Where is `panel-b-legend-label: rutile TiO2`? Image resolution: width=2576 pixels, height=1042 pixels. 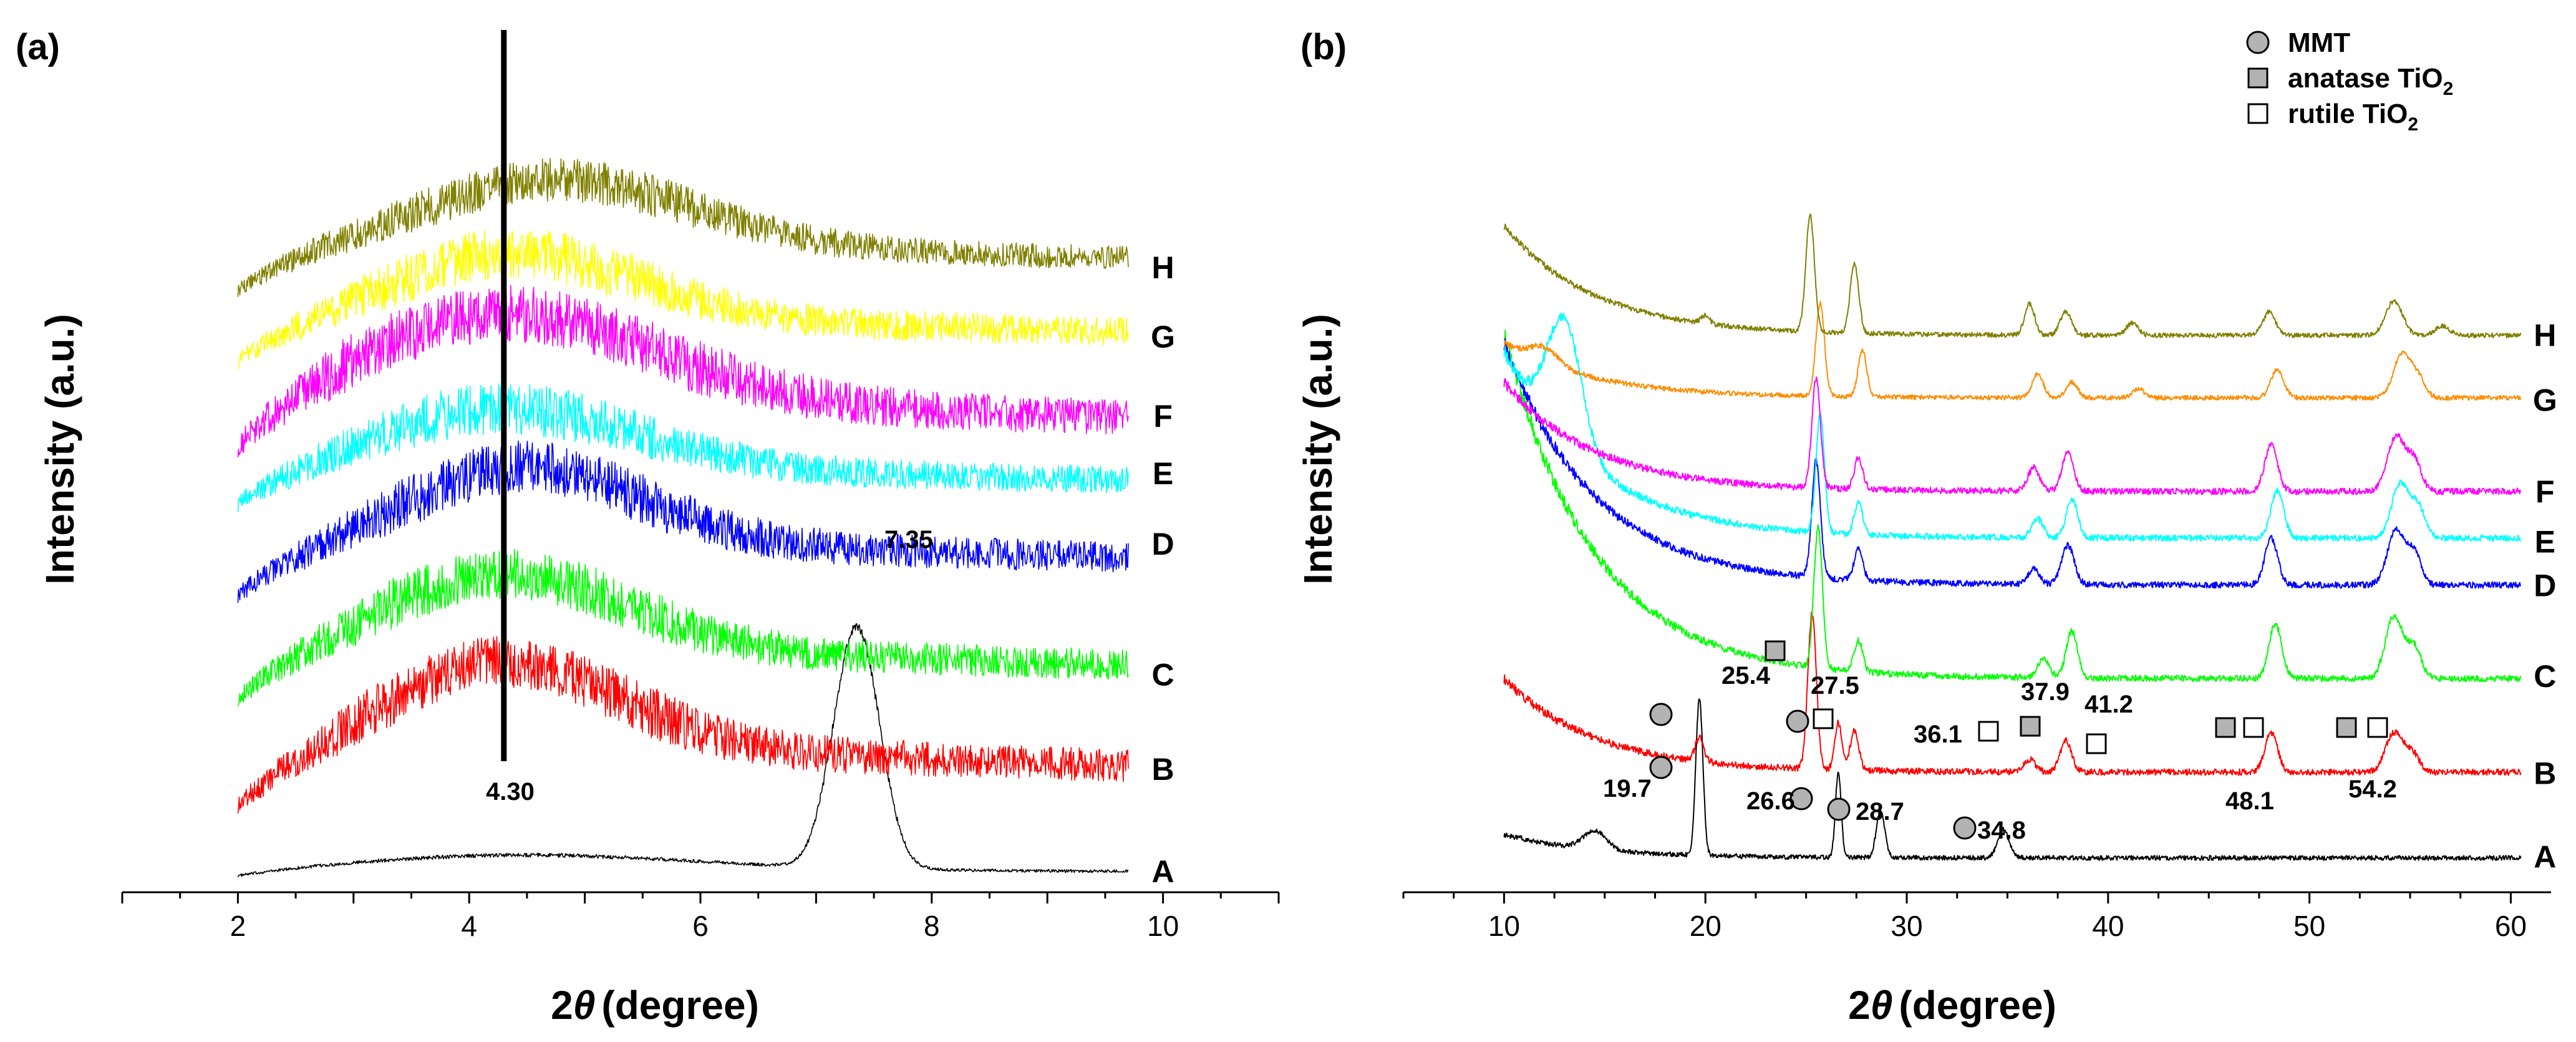
panel-b-legend-label: rutile TiO2 is located at coordinates (2353, 117).